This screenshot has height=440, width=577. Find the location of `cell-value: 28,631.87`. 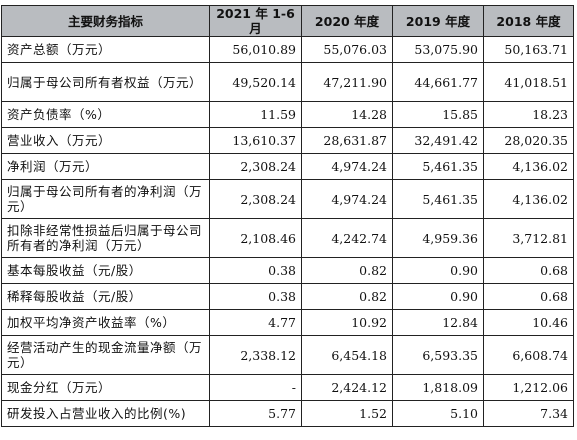

cell-value: 28,631.87 is located at coordinates (347, 140).